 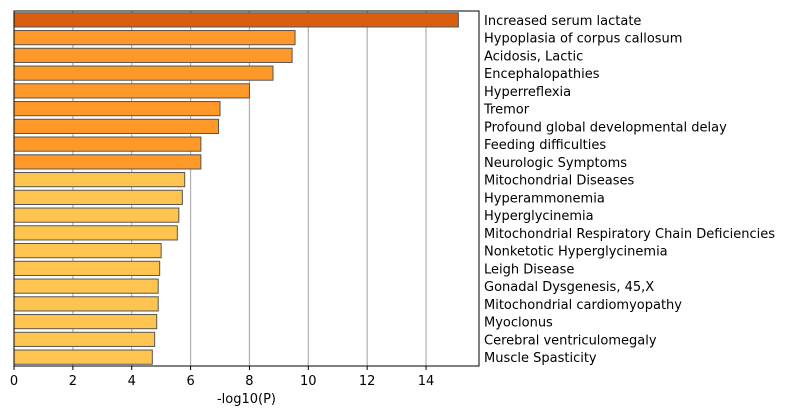 I want to click on category-label: Neurologic Symptoms, so click(x=555, y=163).